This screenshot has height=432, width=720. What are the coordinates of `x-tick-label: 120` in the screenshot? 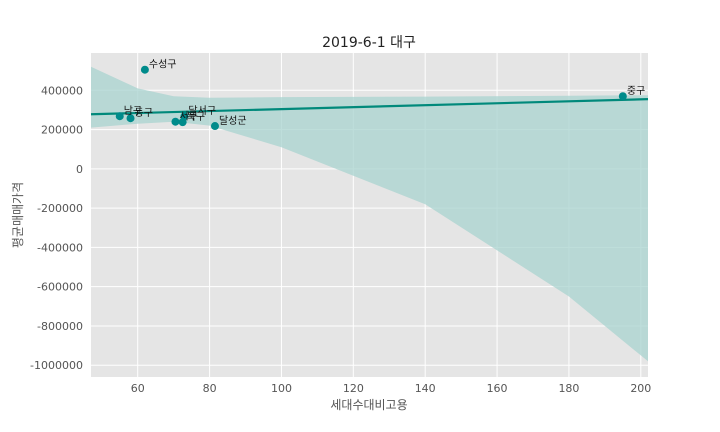 It's located at (353, 388).